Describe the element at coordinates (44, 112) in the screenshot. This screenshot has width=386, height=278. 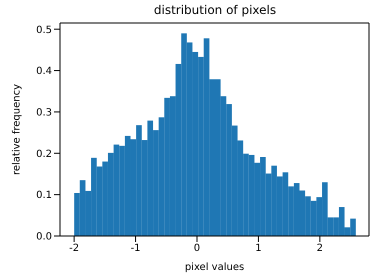
I see `y-tick-label: 0.3` at that location.